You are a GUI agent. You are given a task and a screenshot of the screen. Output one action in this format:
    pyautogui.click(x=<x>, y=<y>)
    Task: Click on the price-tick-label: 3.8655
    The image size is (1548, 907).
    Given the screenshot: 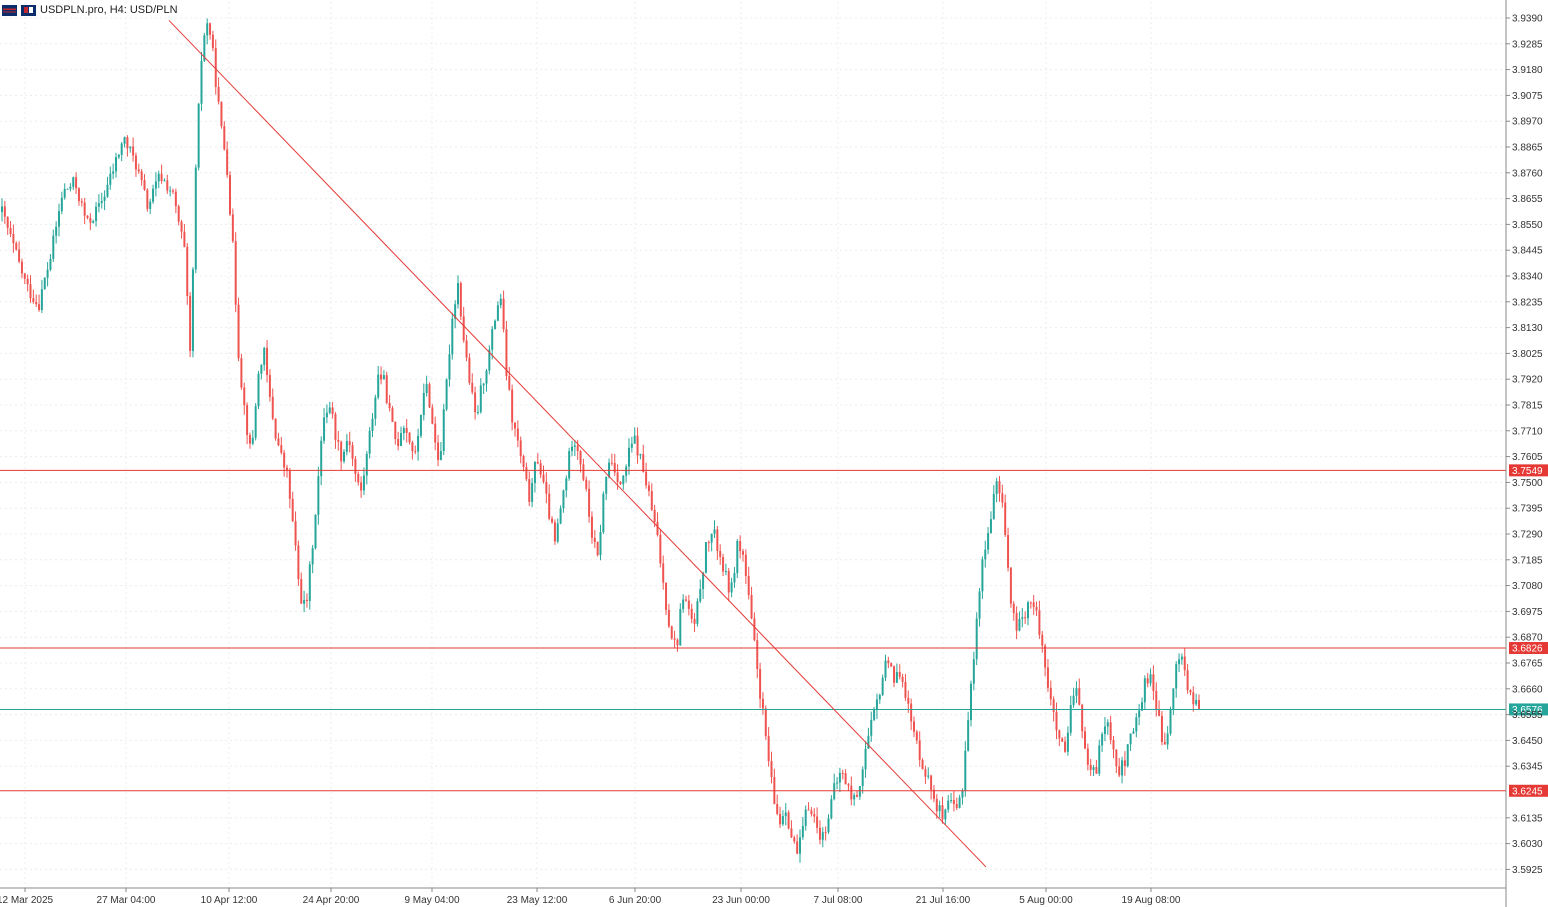 What is the action you would take?
    pyautogui.click(x=1527, y=199)
    